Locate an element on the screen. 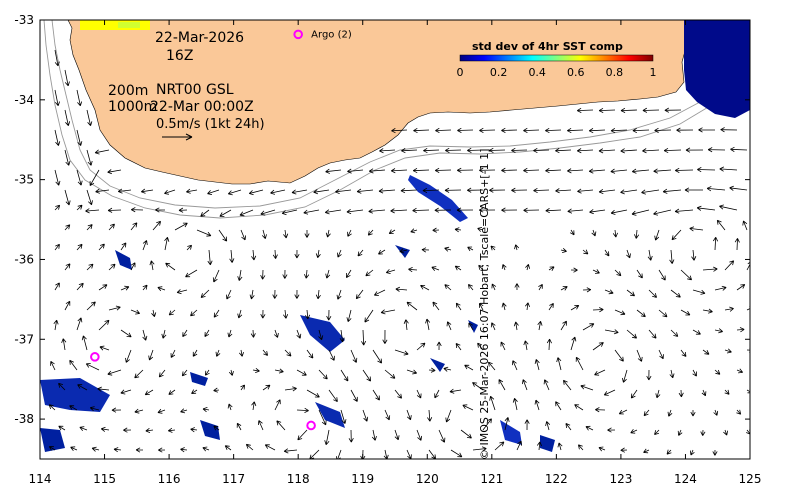 The image size is (791, 492). argo-float-label: Argo (2) is located at coordinates (331, 34).